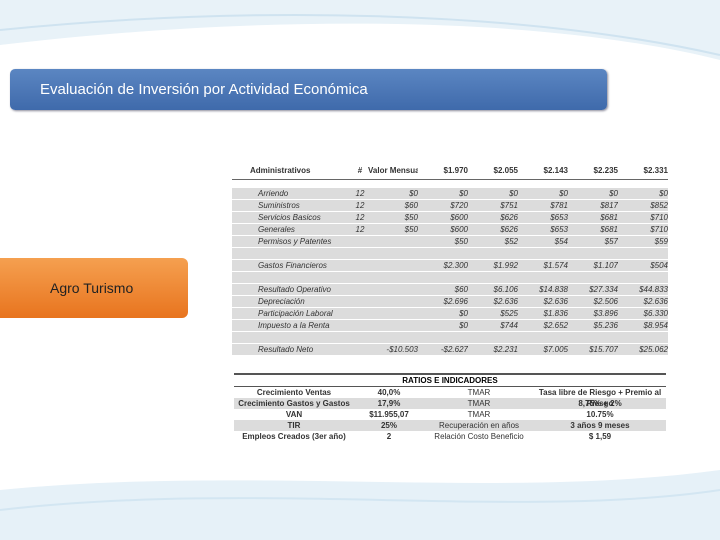 This screenshot has width=720, height=540. Describe the element at coordinates (294, 289) in the screenshot. I see `table-cell: Resultado Operativo` at that location.